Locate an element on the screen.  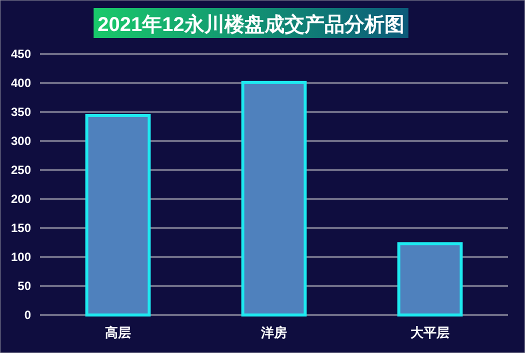
y-tick-label: 450 is located at coordinates (21, 54).